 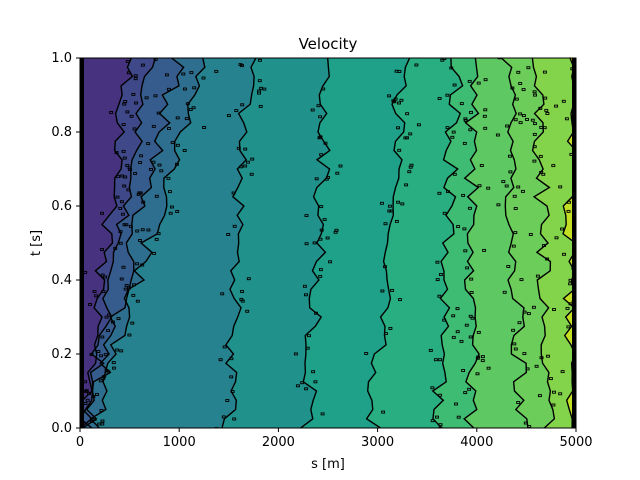 I want to click on velocity-band, so click(x=496, y=243).